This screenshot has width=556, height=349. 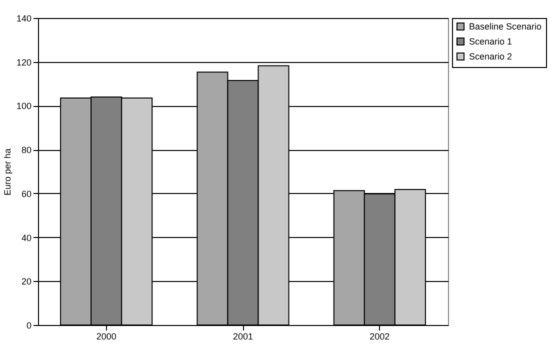 I want to click on y-tick-label: 100, so click(x=24, y=106).